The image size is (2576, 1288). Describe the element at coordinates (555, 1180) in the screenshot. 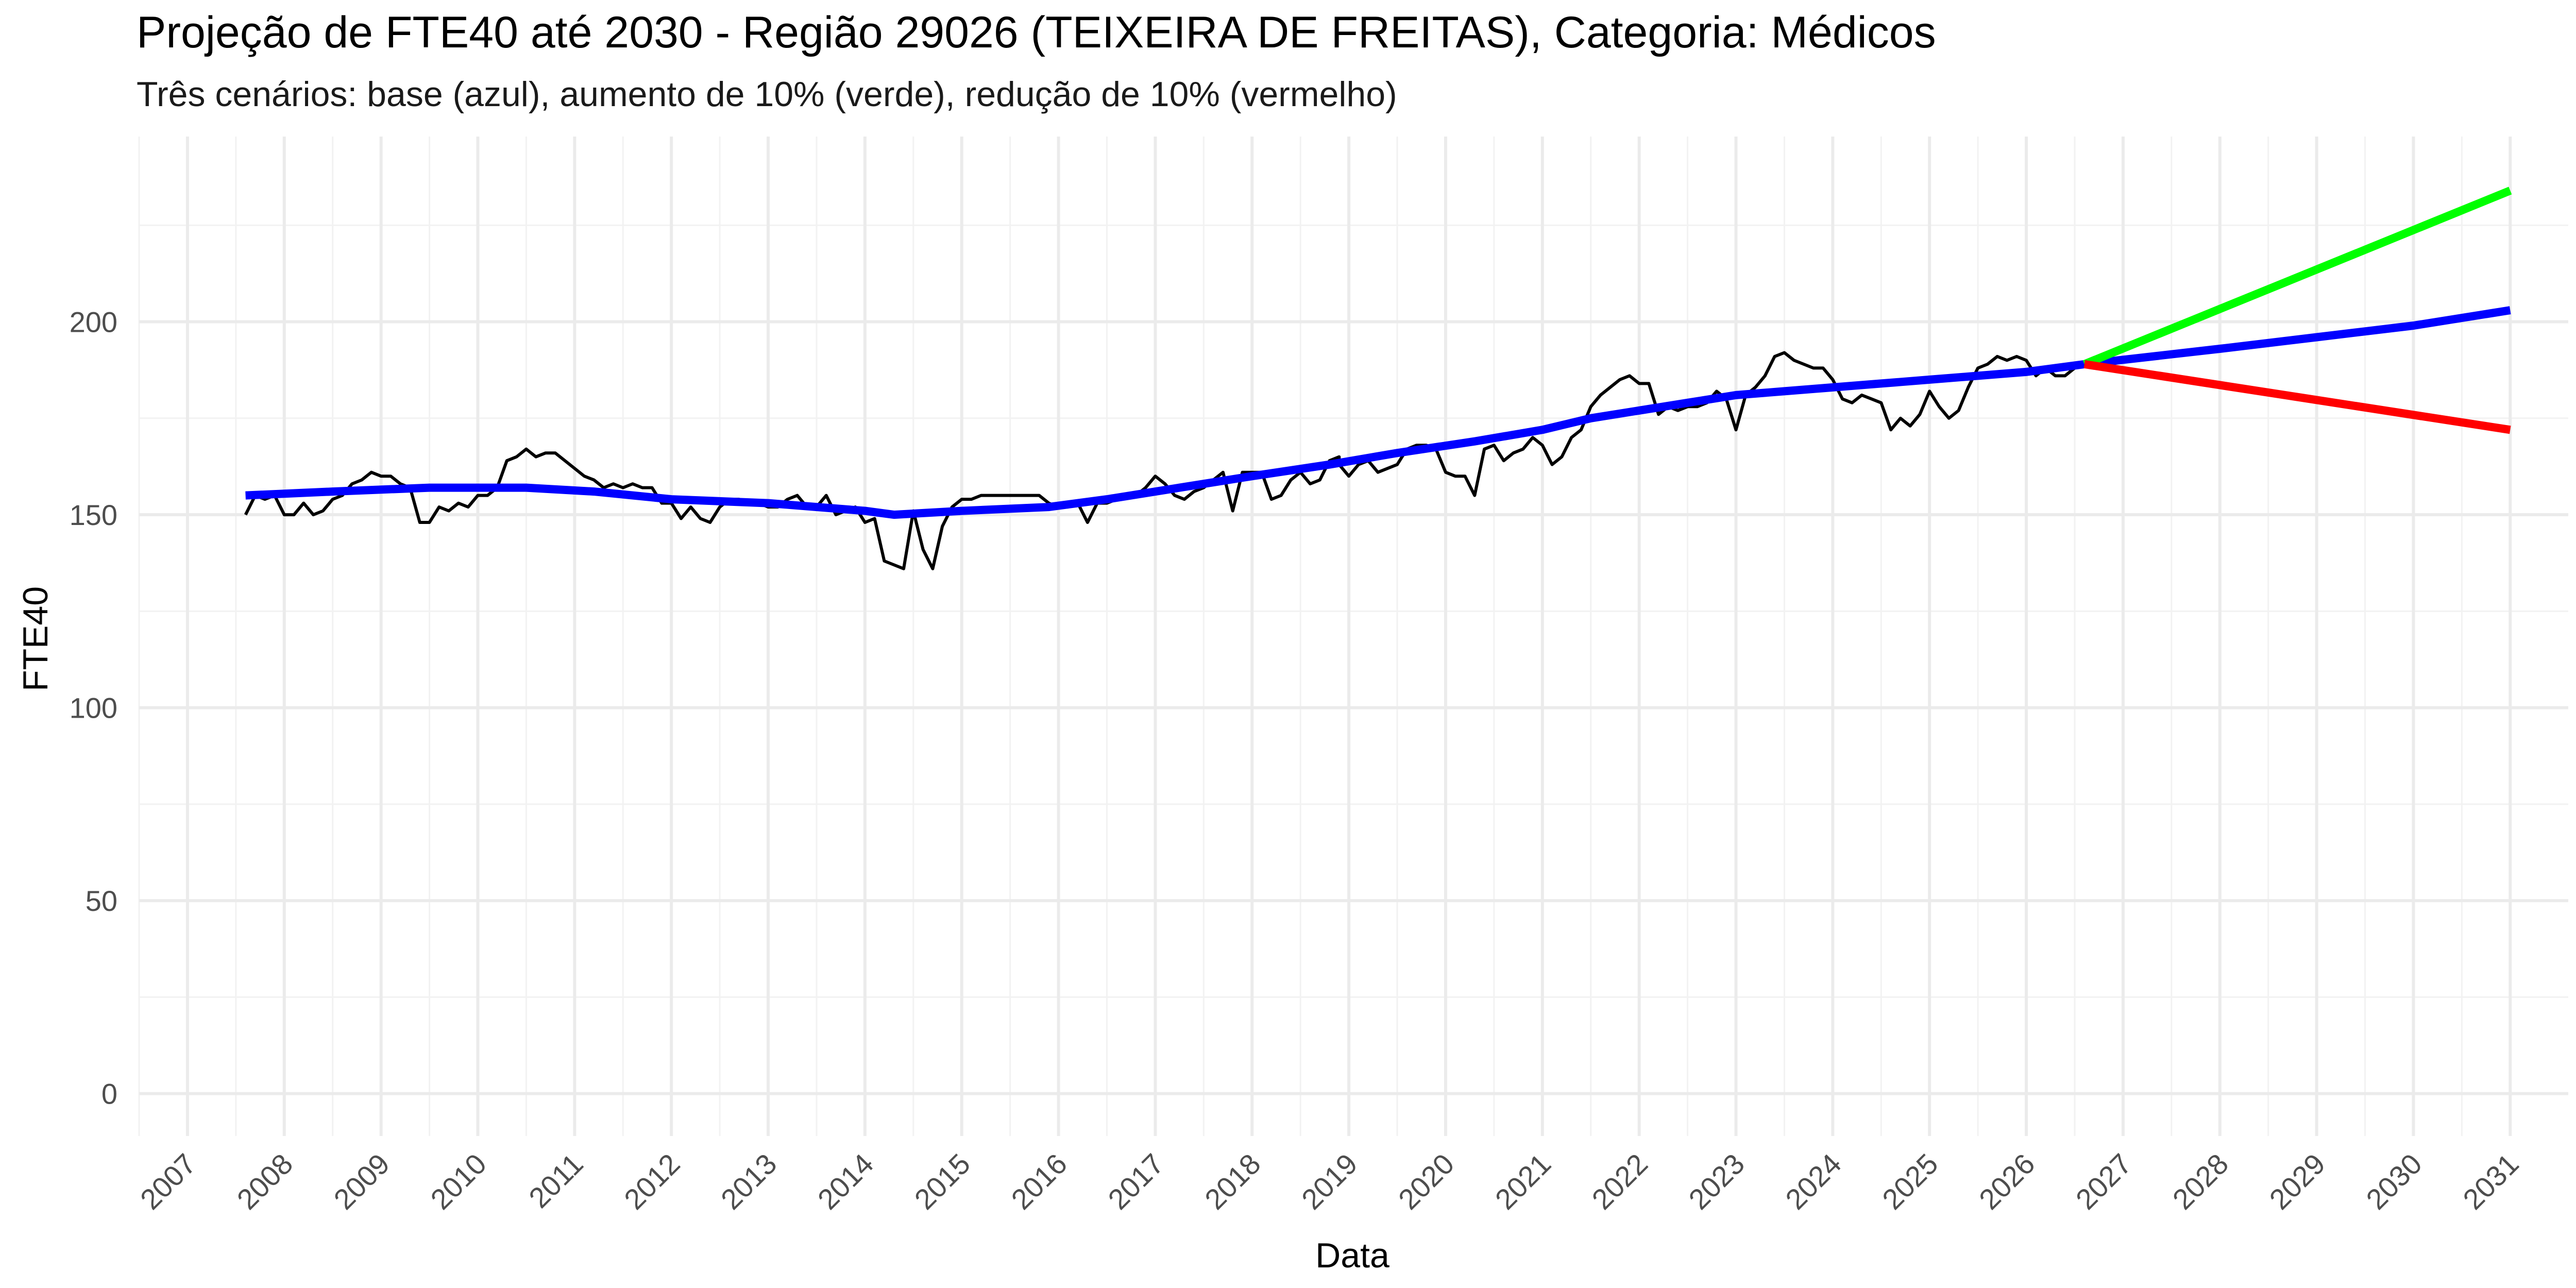

I see `x-tick-label: 2011` at that location.